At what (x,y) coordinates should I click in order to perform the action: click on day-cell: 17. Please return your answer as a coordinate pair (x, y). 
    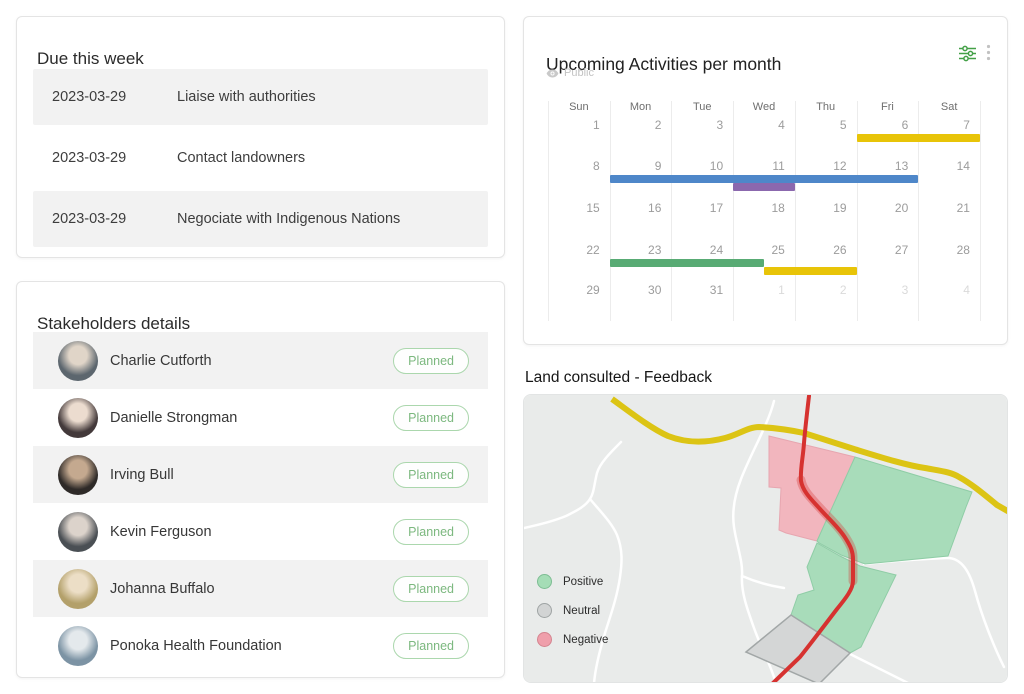
    Looking at the image, I should click on (716, 208).